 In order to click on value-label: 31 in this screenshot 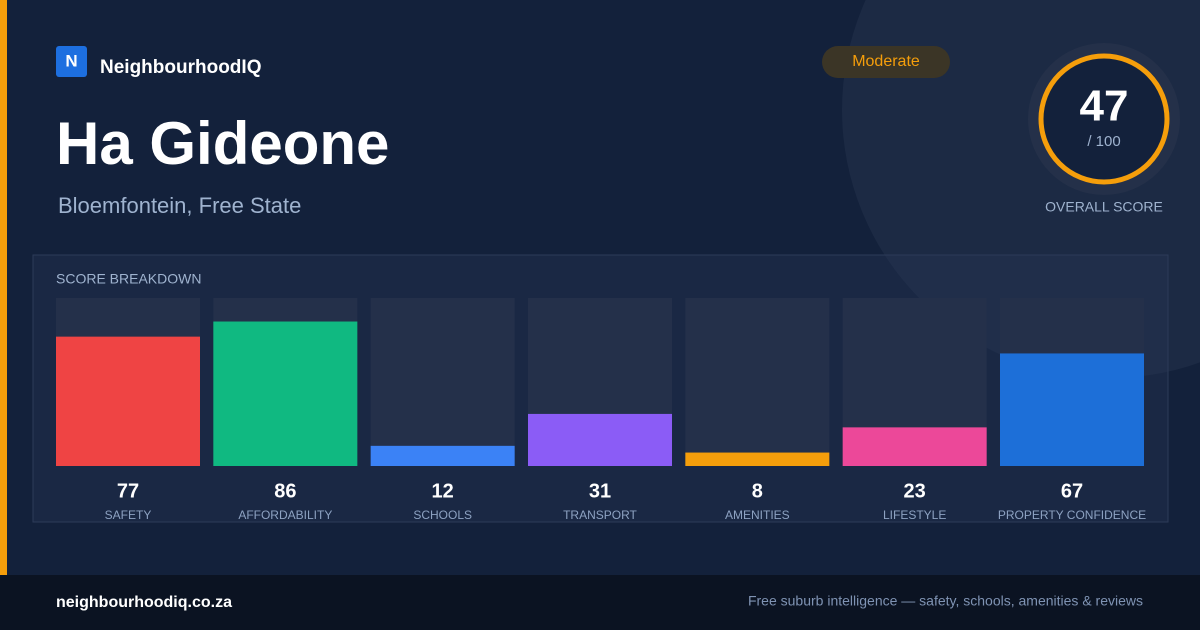, I will do `click(600, 491)`.